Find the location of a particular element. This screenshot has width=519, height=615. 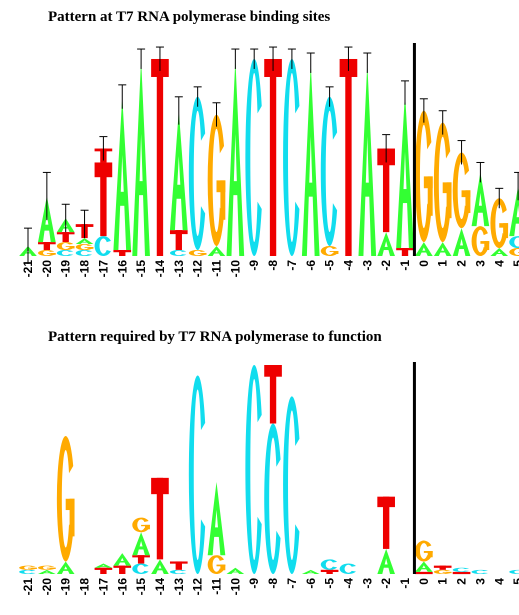

logo-column--8 is located at coordinates (273, 469).